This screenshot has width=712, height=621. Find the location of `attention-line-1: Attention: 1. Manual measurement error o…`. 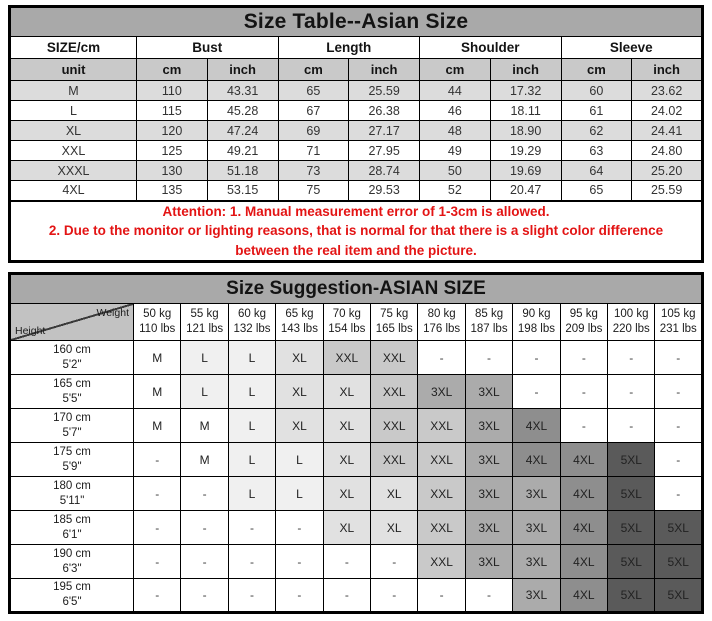

attention-line-1: Attention: 1. Manual measurement error o… is located at coordinates (356, 211).